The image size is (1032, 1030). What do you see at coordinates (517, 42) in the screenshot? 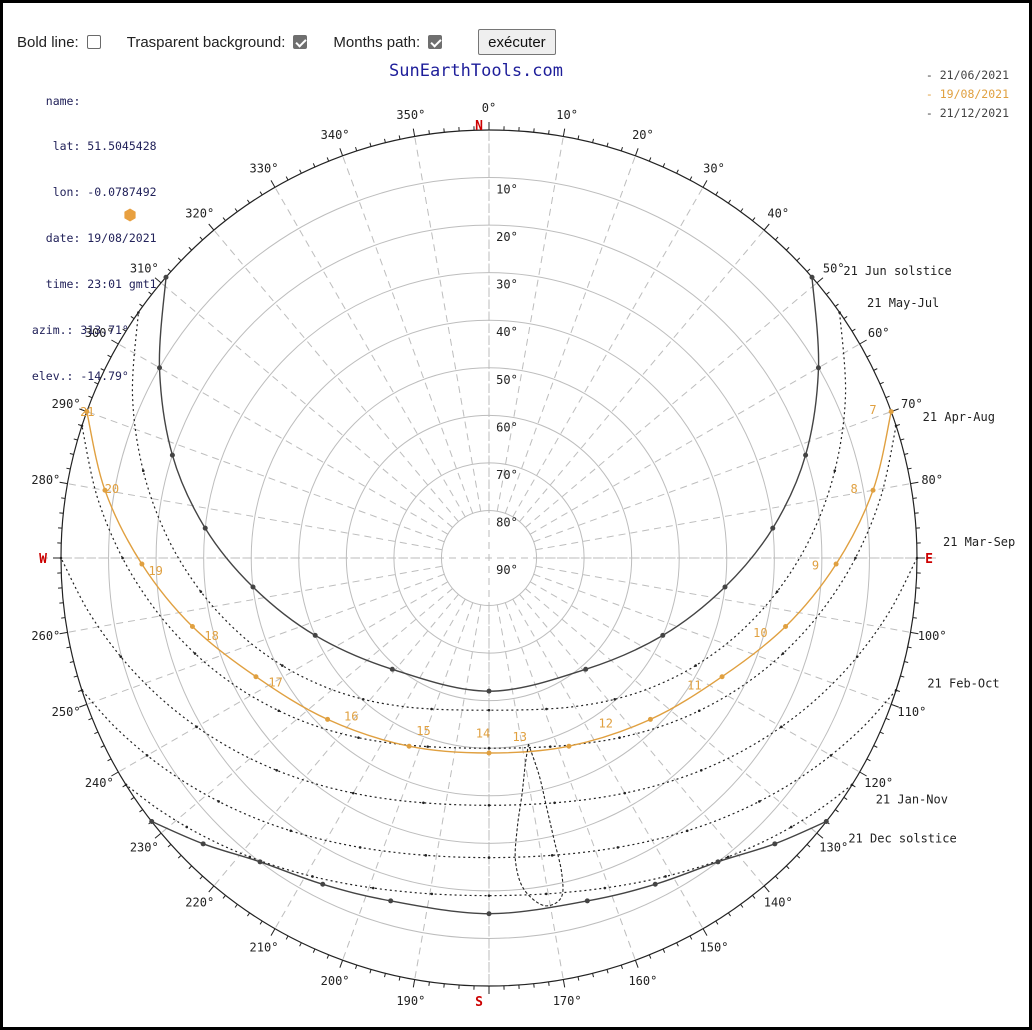
I see `run-button: exécuter` at bounding box center [517, 42].